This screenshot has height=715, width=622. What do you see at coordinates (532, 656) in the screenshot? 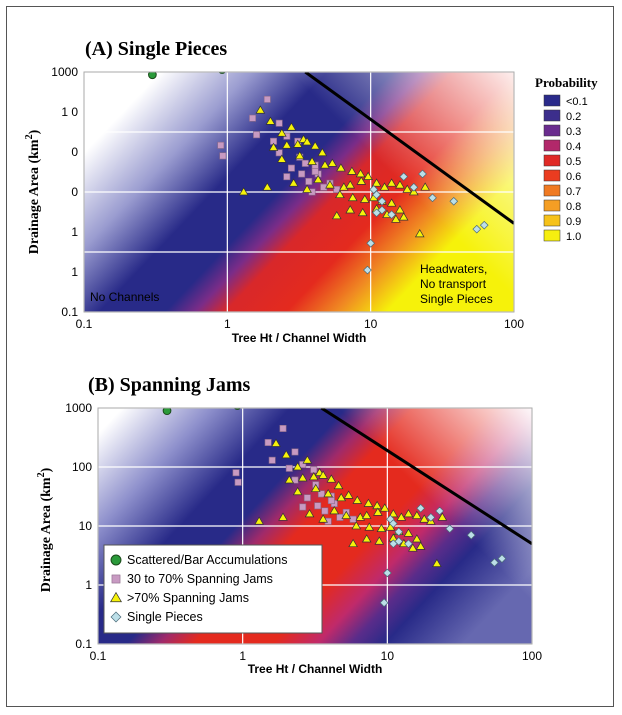
I see `panel-b-x-tick-label: 100` at bounding box center [532, 656].